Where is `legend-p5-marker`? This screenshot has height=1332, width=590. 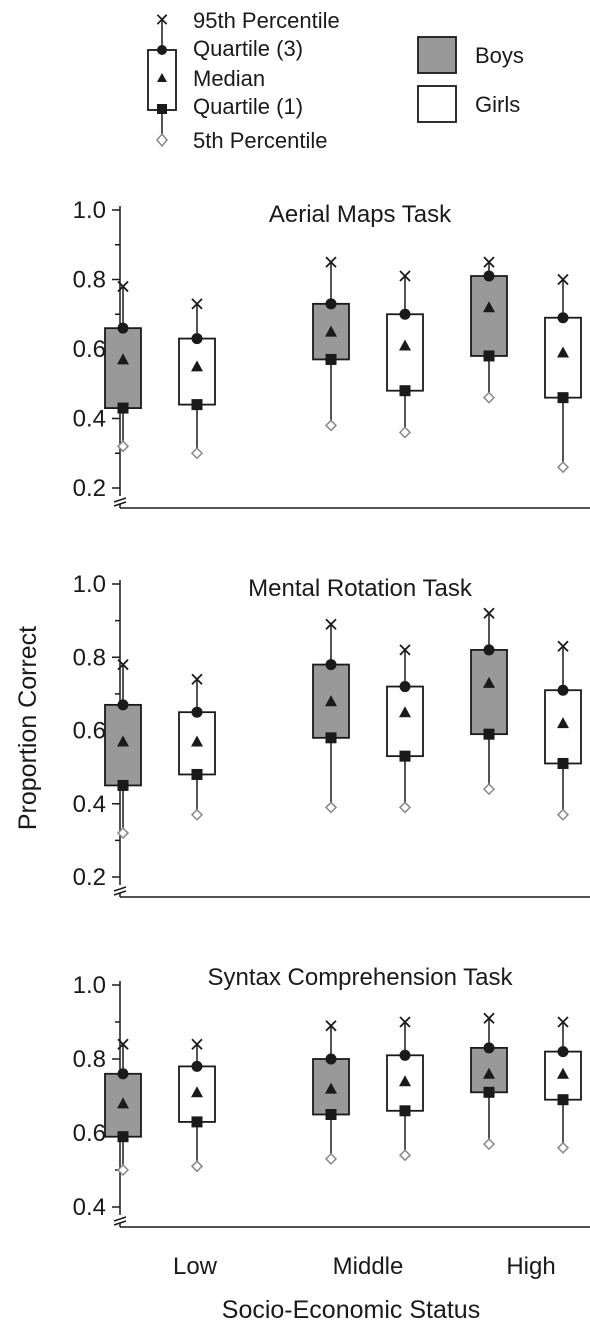
legend-p5-marker is located at coordinates (162, 140).